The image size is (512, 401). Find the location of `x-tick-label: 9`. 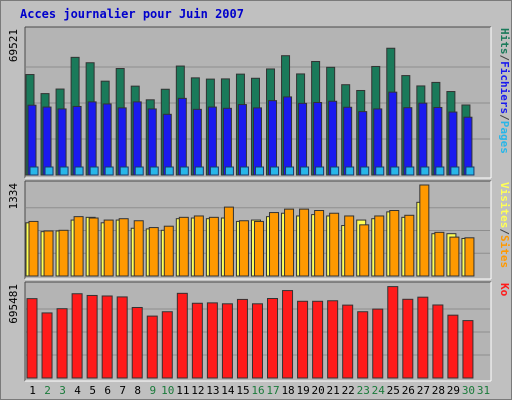

x-tick-label: 9 is located at coordinates (152, 390).